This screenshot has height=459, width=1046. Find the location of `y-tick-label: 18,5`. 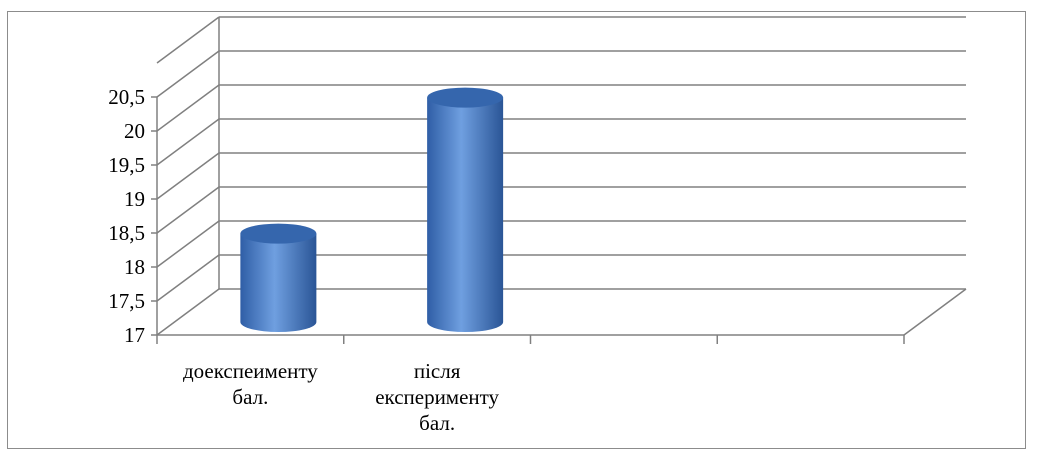

y-tick-label: 18,5 is located at coordinates (126, 233).